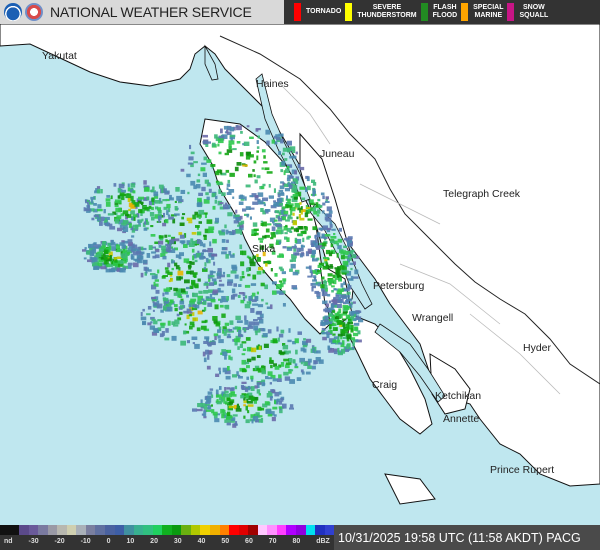 The width and height of the screenshot is (600, 550). Describe the element at coordinates (8, 541) in the screenshot. I see `scale-tick: nd` at that location.